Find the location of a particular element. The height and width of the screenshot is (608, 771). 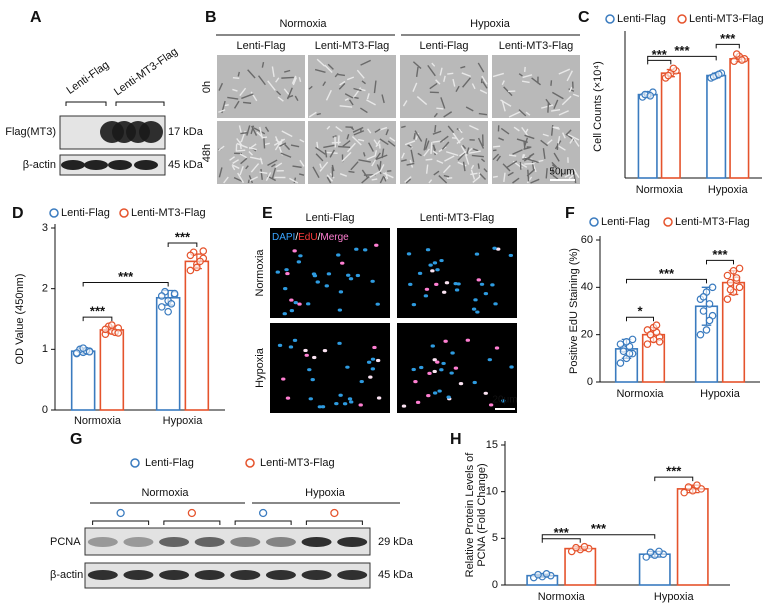

y-axis-label: Relative Protein Levels of is located at coordinates (470, 515).